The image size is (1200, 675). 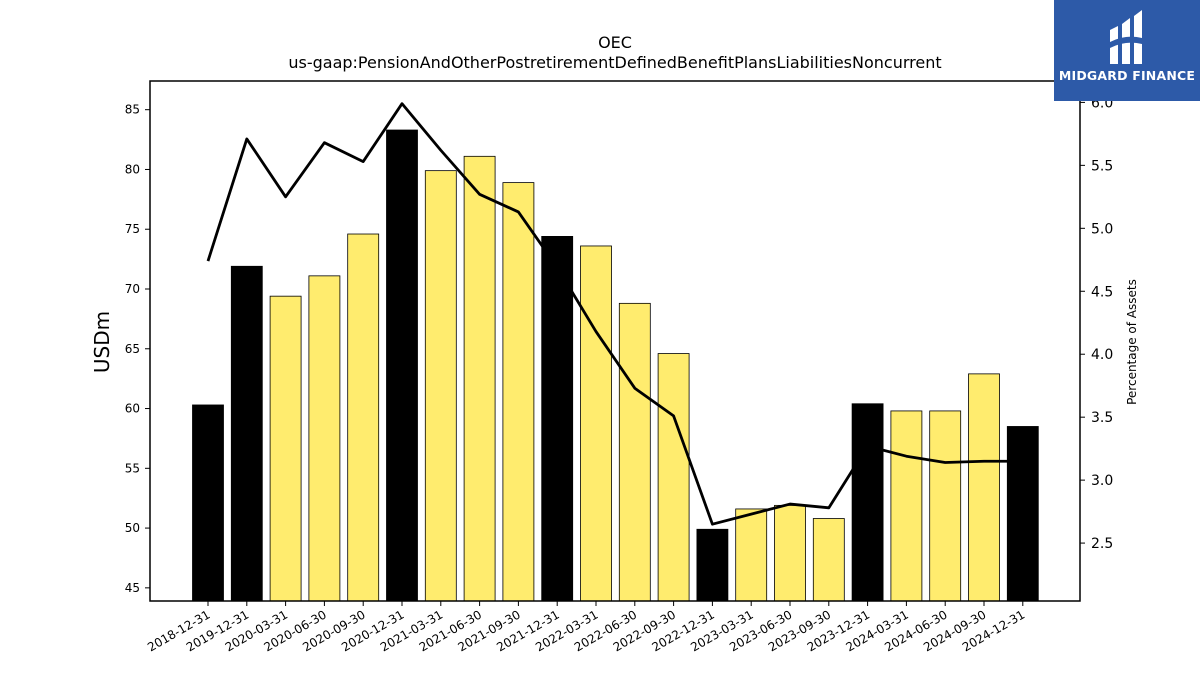 What do you see at coordinates (132, 468) in the screenshot?
I see `y-tick-label: 55` at bounding box center [132, 468].